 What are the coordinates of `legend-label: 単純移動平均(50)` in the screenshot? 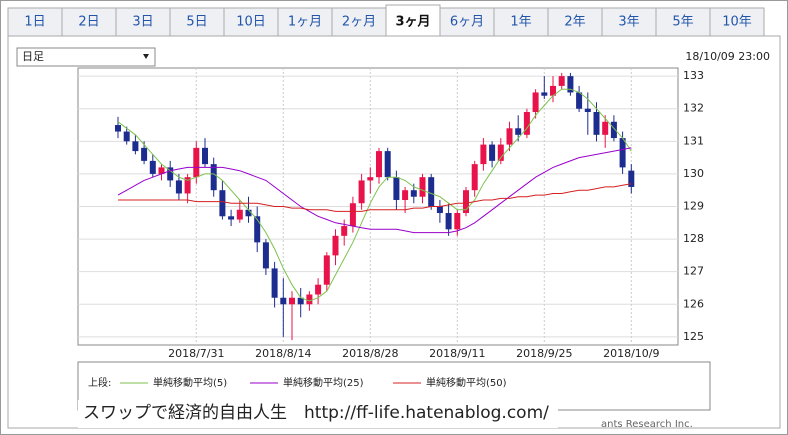 It's located at (466, 382).